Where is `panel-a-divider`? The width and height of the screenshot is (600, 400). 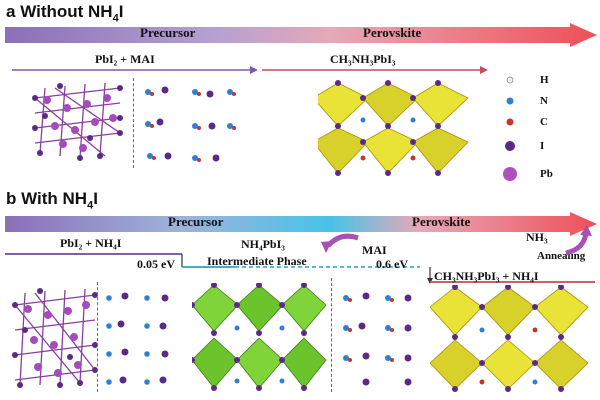 panel-a-divider is located at coordinates (133, 123).